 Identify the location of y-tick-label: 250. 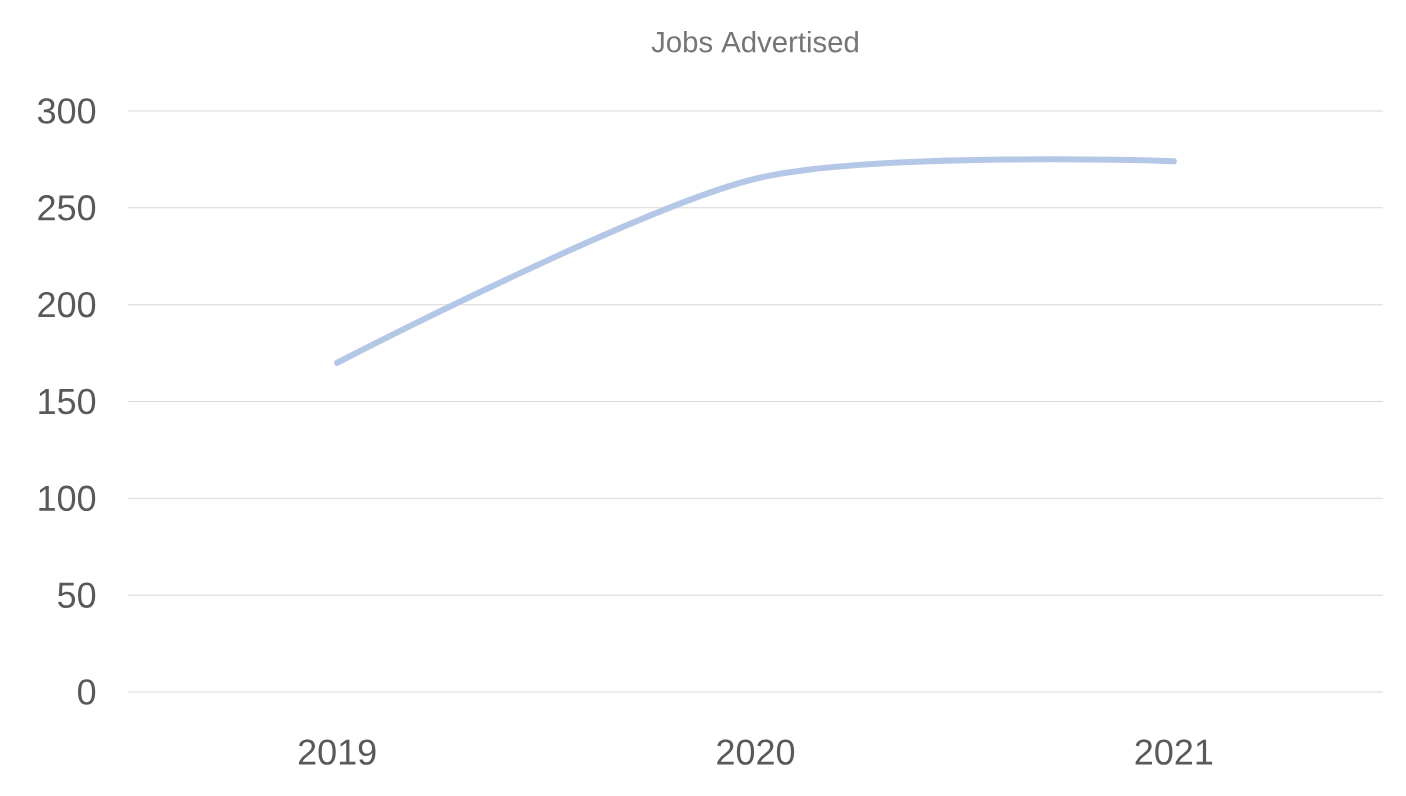
(67, 208).